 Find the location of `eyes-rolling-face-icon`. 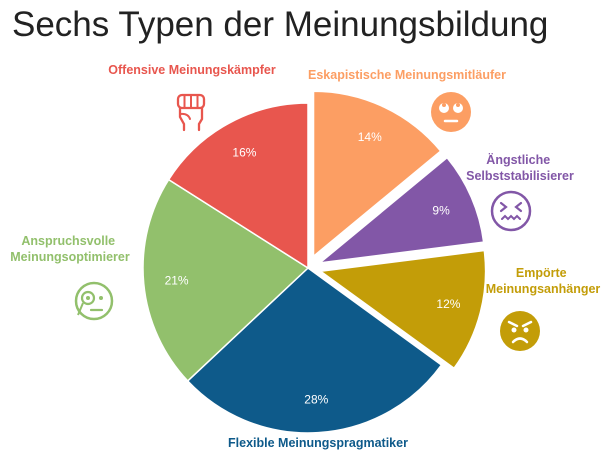

eyes-rolling-face-icon is located at coordinates (451, 112).